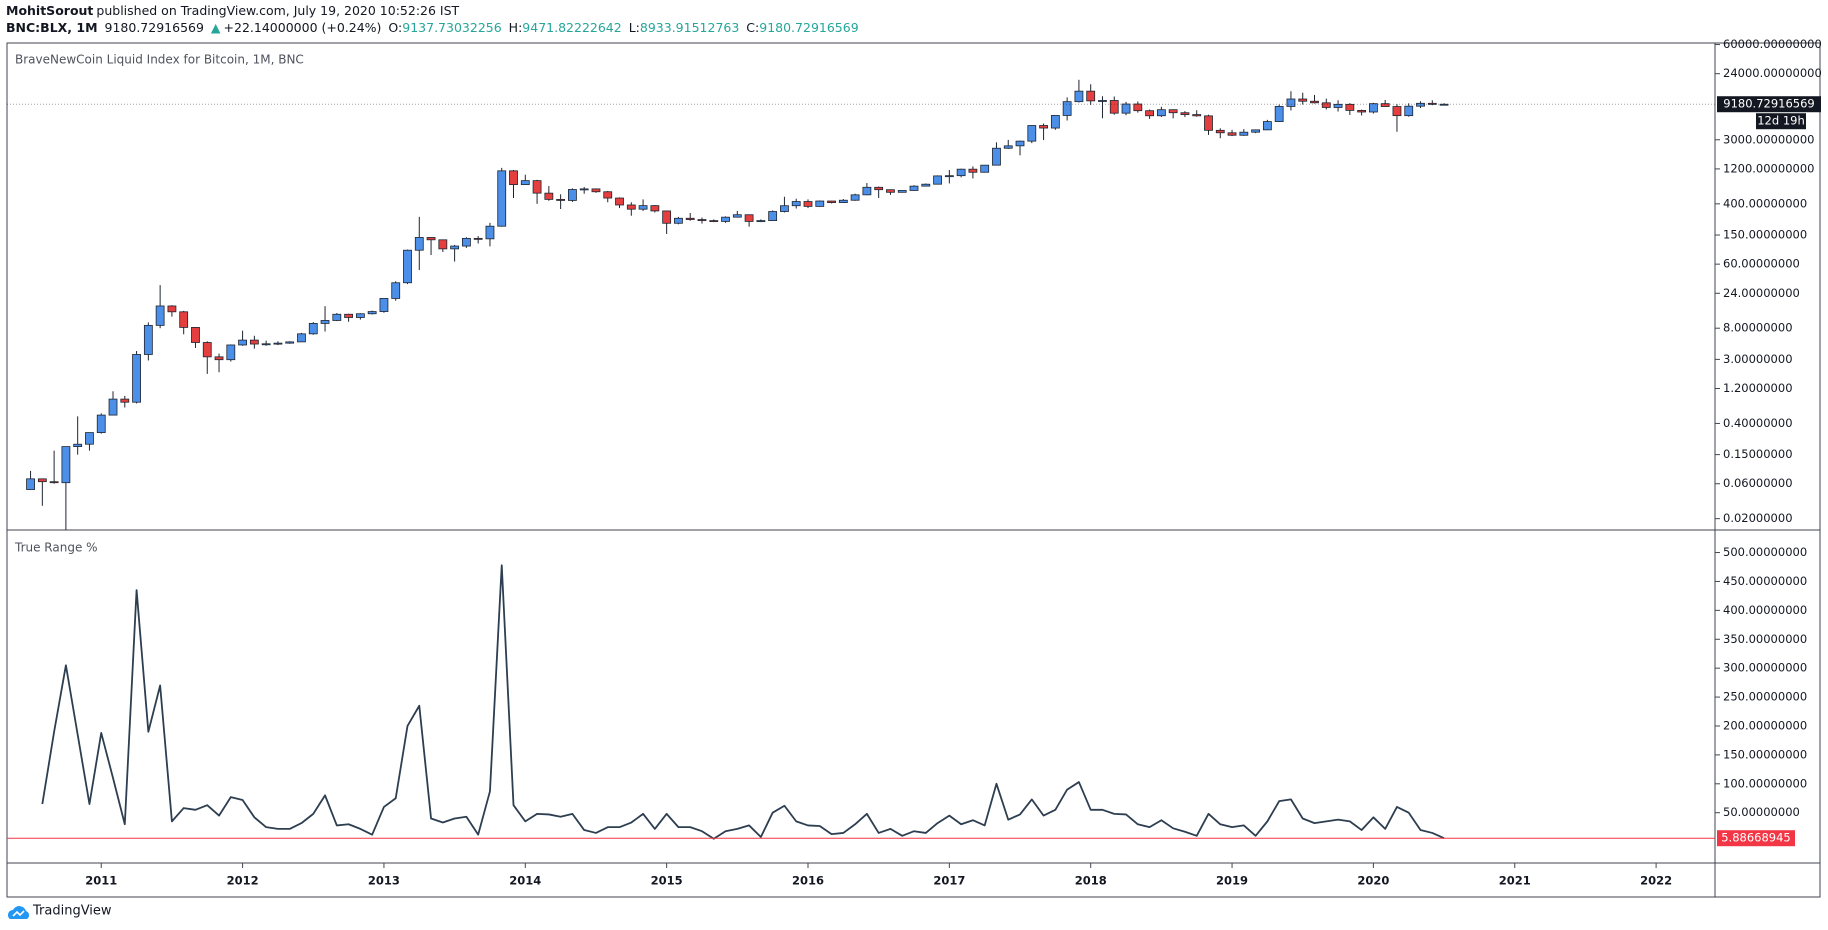 The width and height of the screenshot is (1828, 930). I want to click on high-label: H:, so click(515, 27).